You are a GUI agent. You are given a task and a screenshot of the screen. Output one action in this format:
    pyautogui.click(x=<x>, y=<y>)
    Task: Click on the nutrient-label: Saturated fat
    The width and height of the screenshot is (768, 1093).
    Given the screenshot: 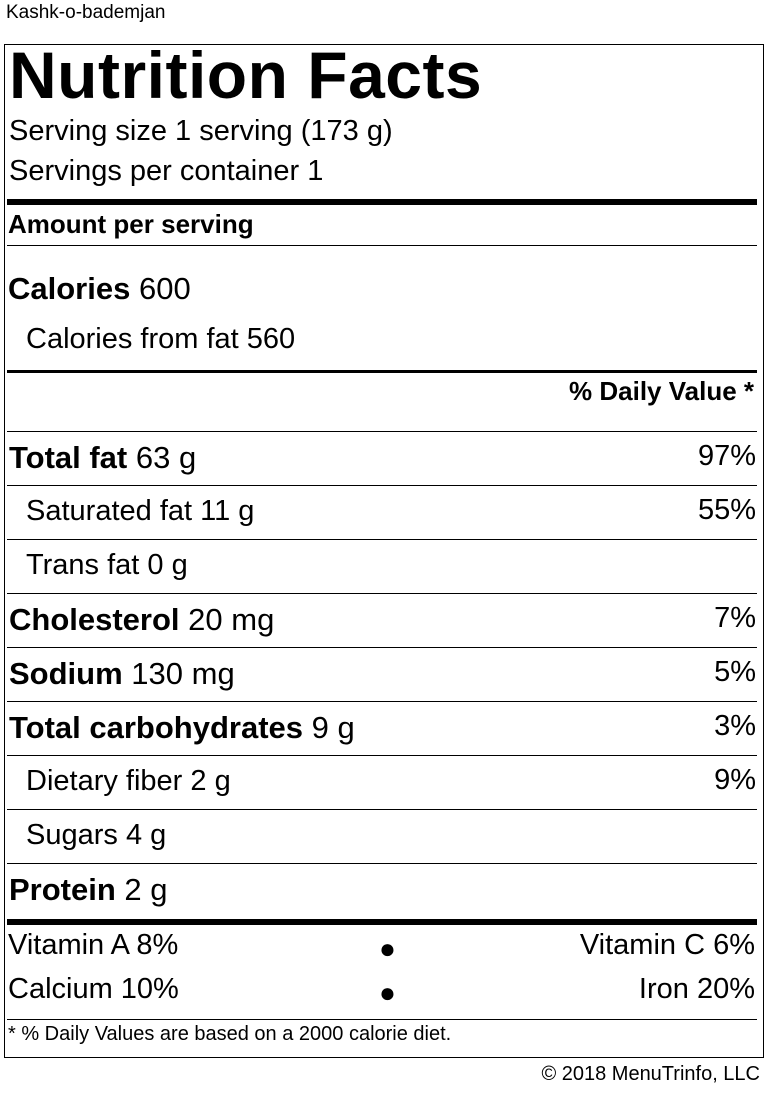 What is the action you would take?
    pyautogui.click(x=109, y=511)
    